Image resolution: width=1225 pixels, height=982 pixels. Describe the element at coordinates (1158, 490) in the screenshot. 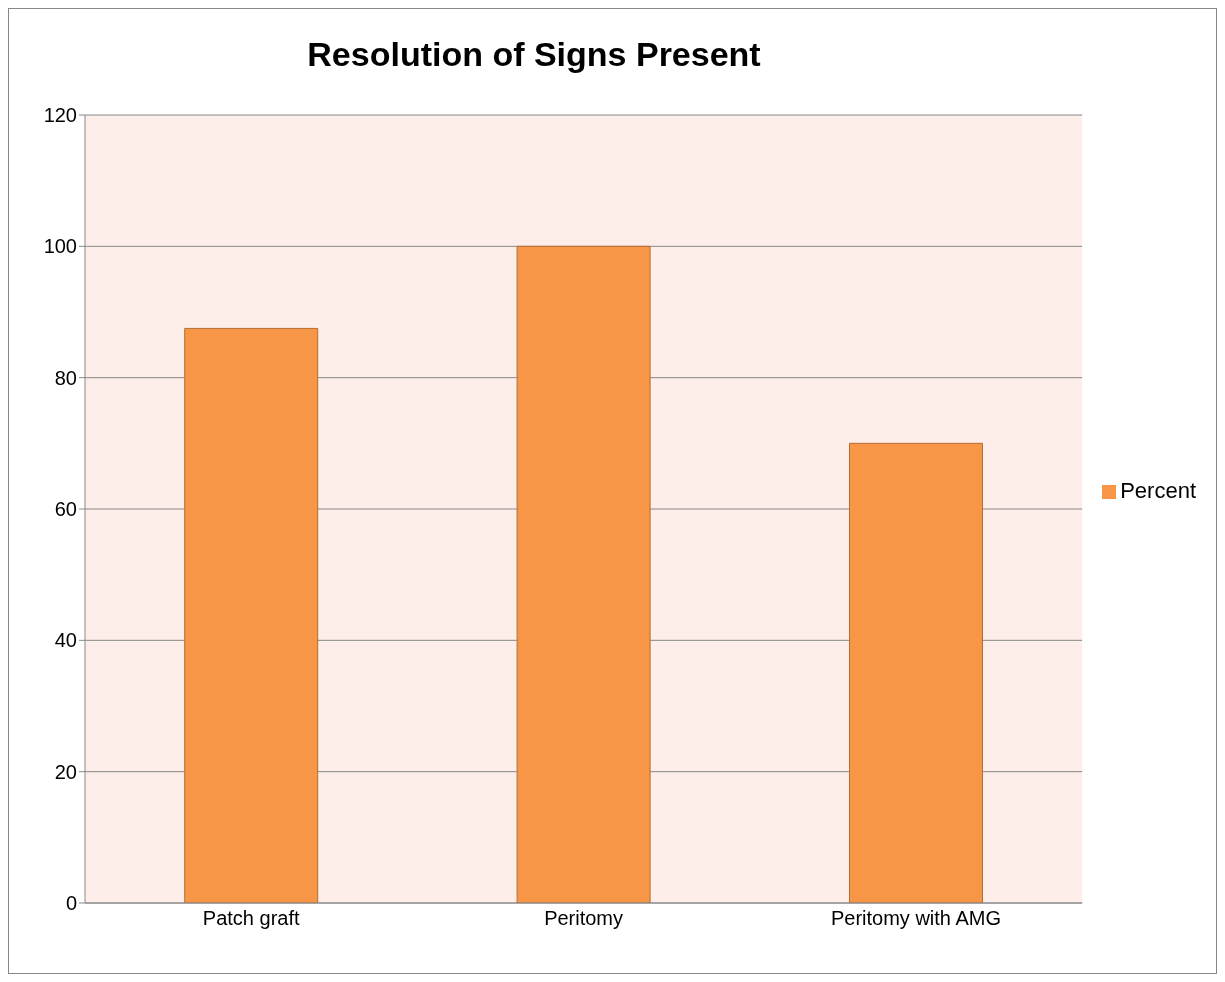

I see `legend-label: Percent` at that location.